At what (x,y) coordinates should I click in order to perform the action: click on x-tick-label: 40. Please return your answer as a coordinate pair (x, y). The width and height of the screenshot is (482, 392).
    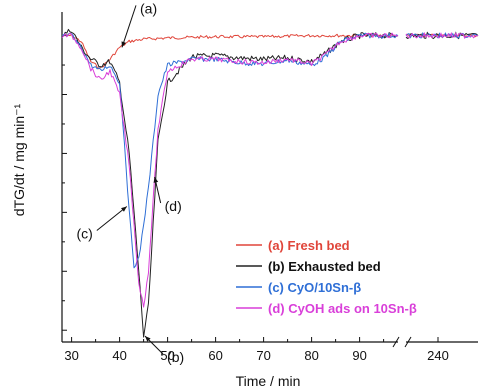
    Looking at the image, I should click on (119, 355).